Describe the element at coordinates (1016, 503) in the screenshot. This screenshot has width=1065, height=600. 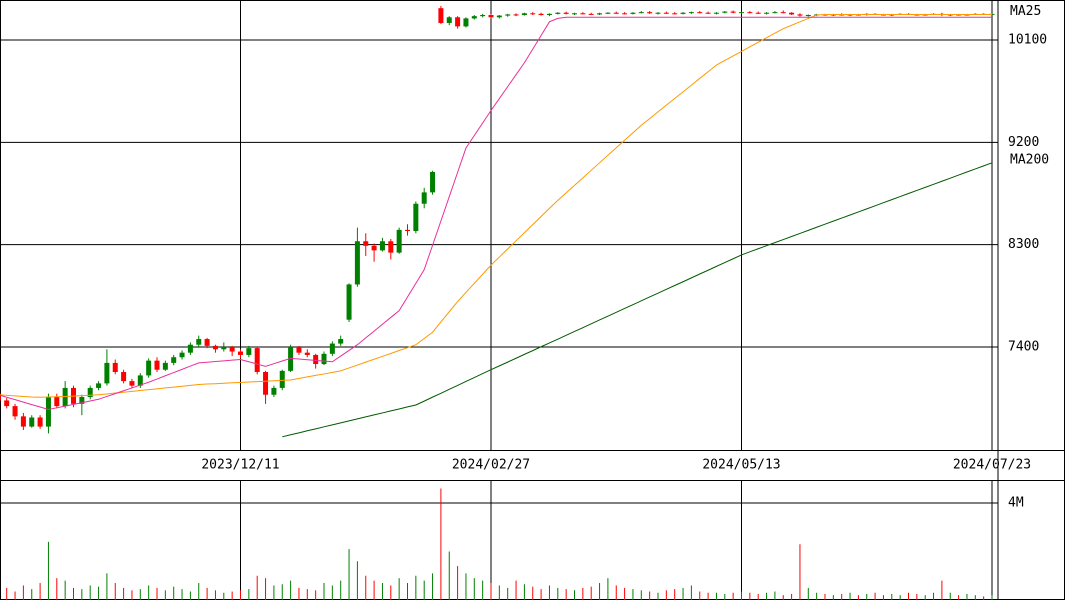
I see `y-tick-label: 4M` at that location.